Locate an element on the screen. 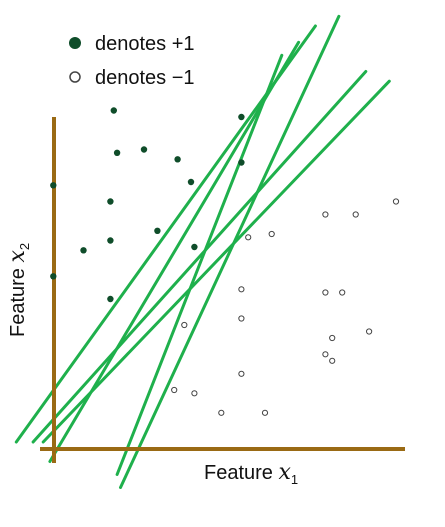  legend-label-positive: denotes +1 is located at coordinates (145, 44).